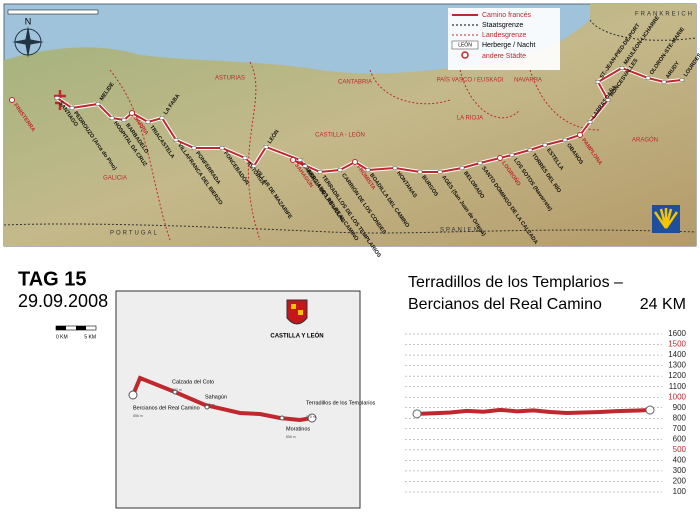  What do you see at coordinates (115, 179) in the screenshot?
I see `region-label: GALICIA` at bounding box center [115, 179].